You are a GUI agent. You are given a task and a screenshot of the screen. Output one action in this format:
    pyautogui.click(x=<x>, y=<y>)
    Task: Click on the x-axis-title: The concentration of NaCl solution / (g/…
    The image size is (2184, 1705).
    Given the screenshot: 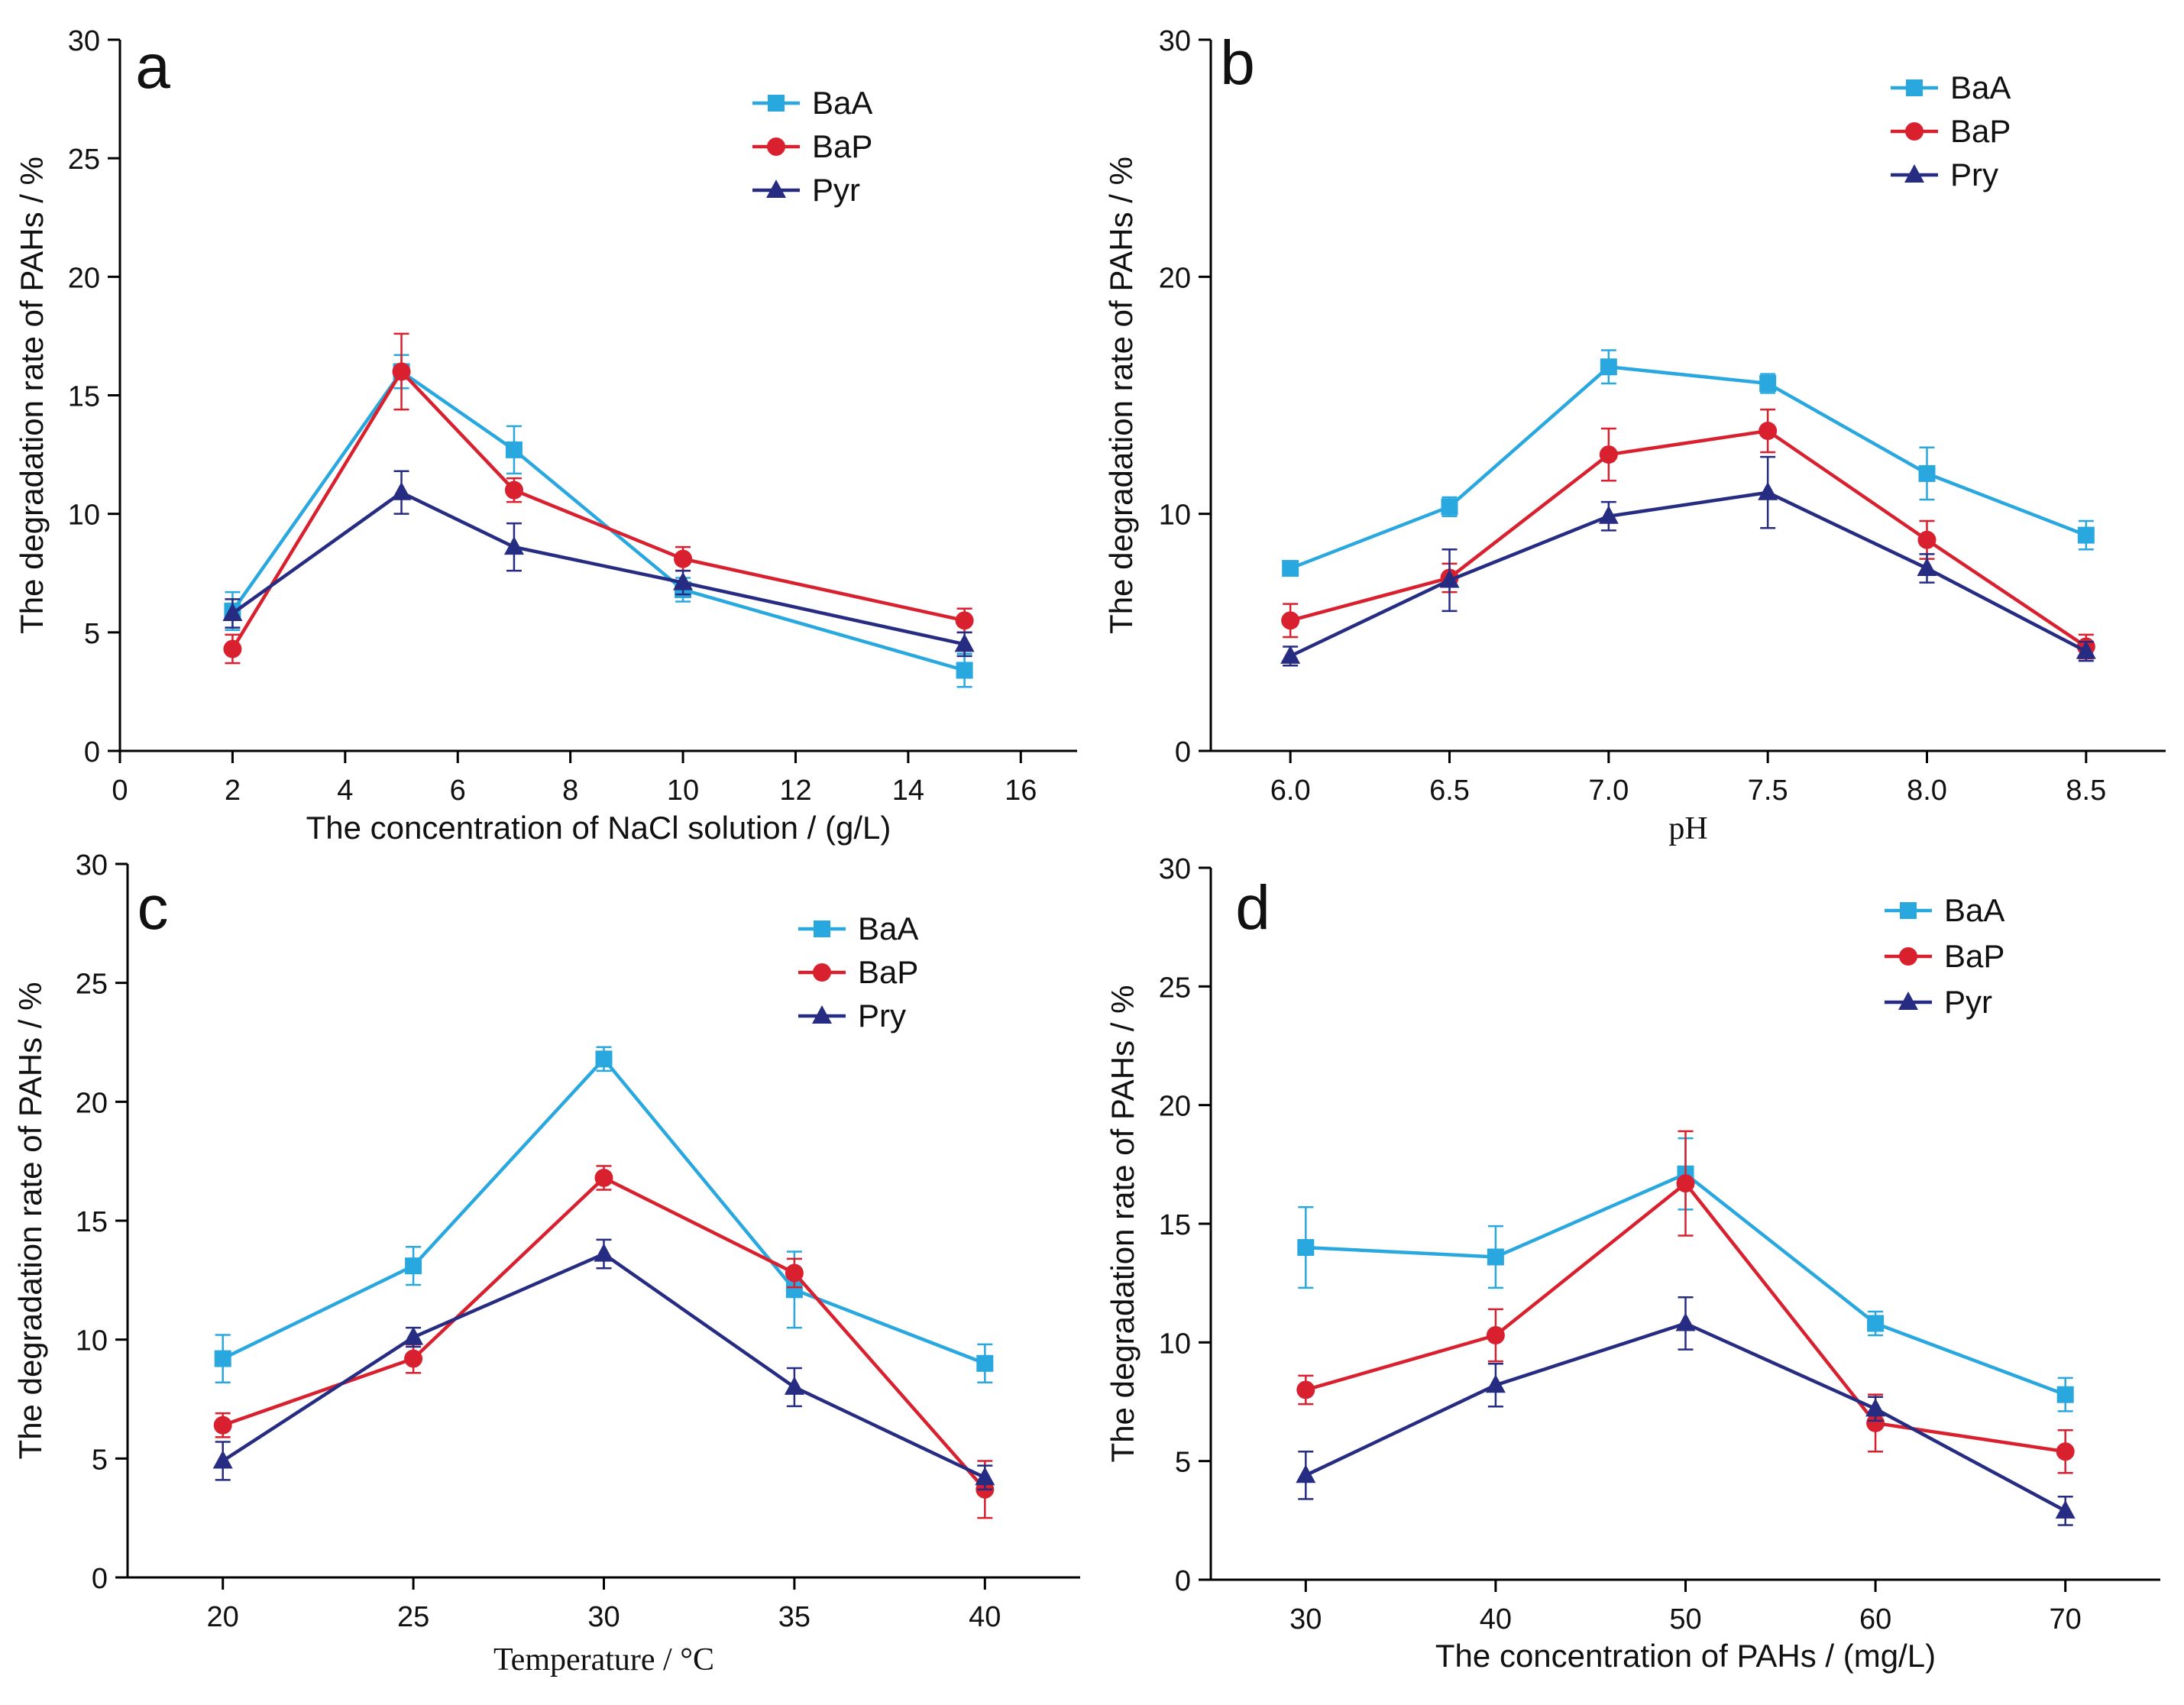 What is the action you would take?
    pyautogui.click(x=598, y=828)
    